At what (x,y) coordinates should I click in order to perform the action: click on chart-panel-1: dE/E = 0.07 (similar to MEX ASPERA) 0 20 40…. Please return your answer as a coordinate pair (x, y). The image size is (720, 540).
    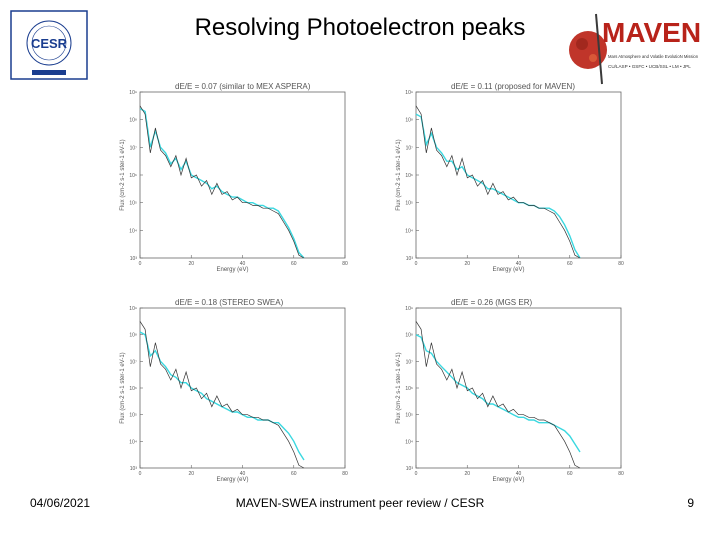
    Looking at the image, I should click on (234, 177).